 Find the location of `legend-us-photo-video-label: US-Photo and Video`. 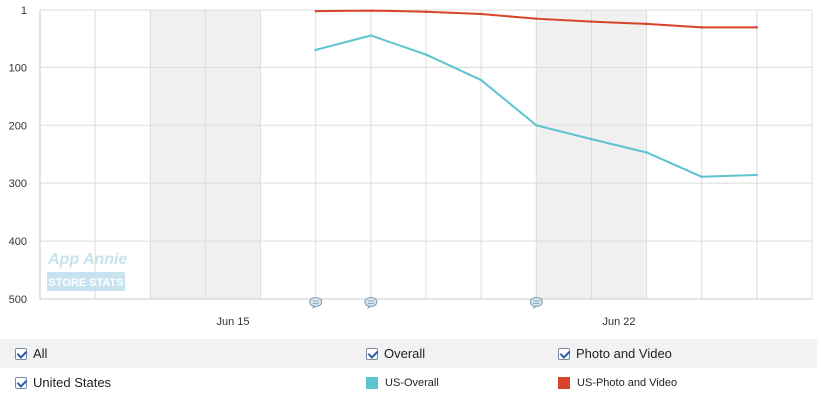

legend-us-photo-video-label: US-Photo and Video is located at coordinates (627, 382).